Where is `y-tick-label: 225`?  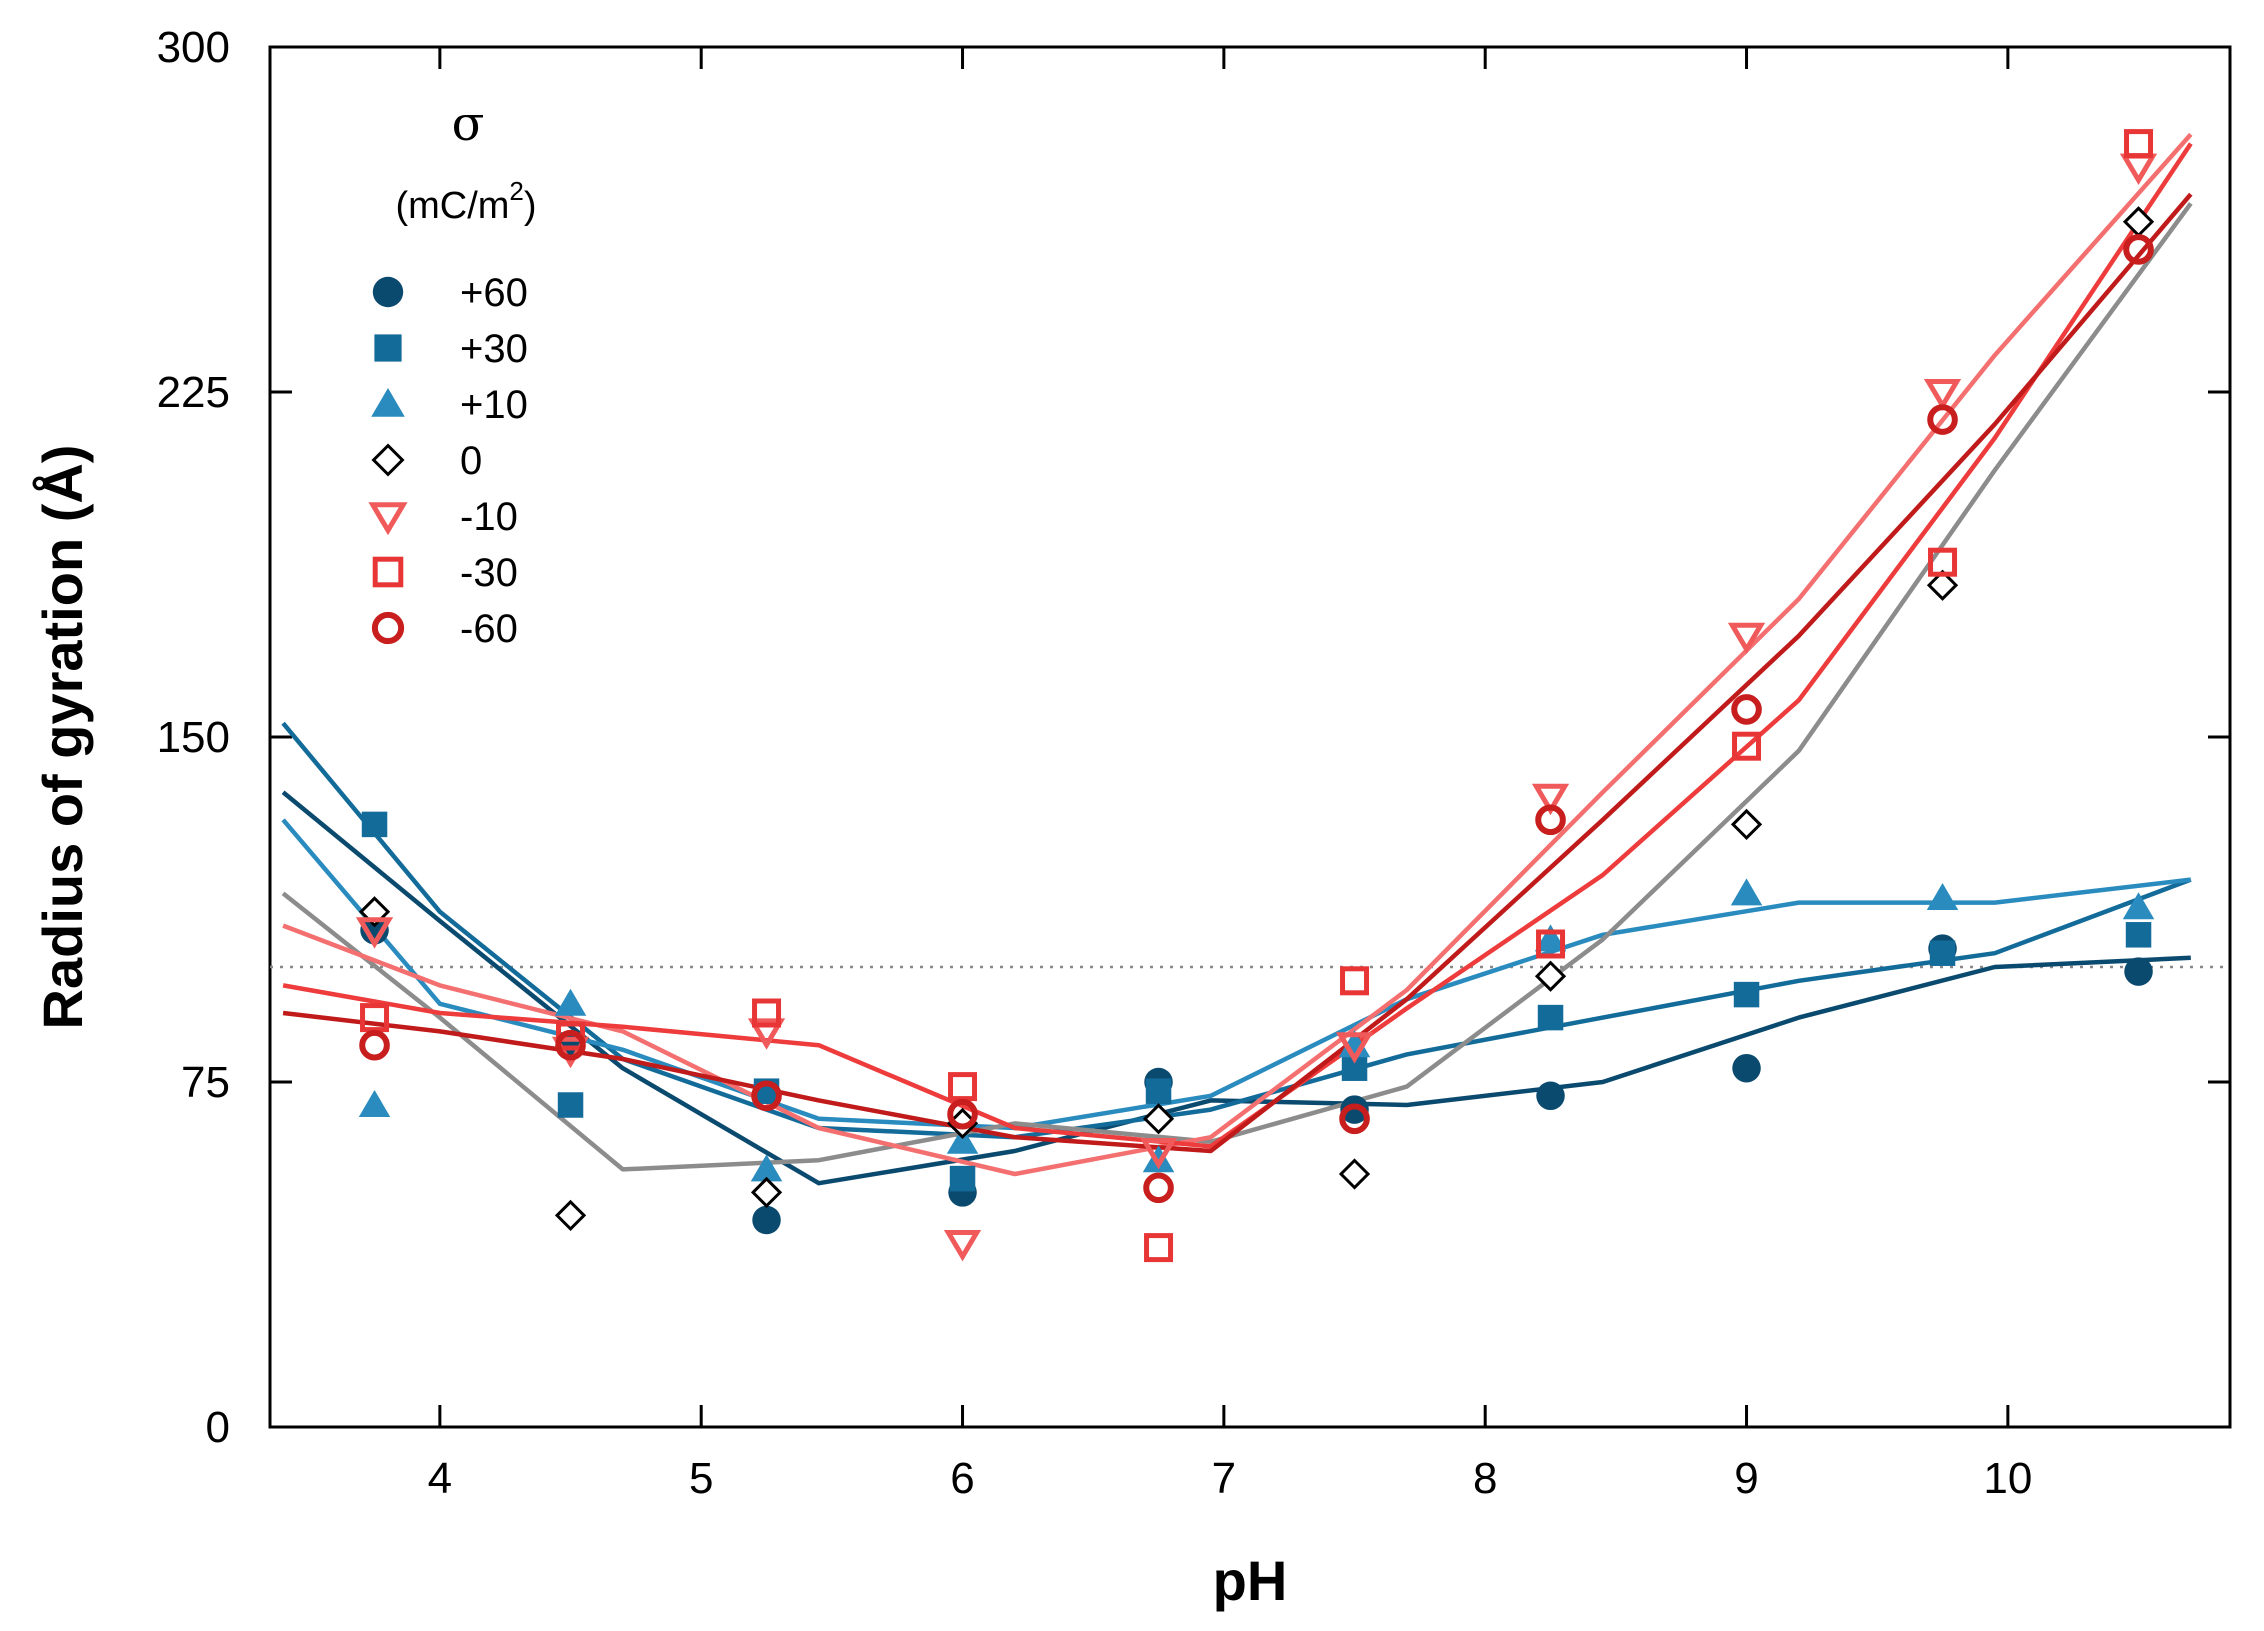
y-tick-label: 225 is located at coordinates (193, 392).